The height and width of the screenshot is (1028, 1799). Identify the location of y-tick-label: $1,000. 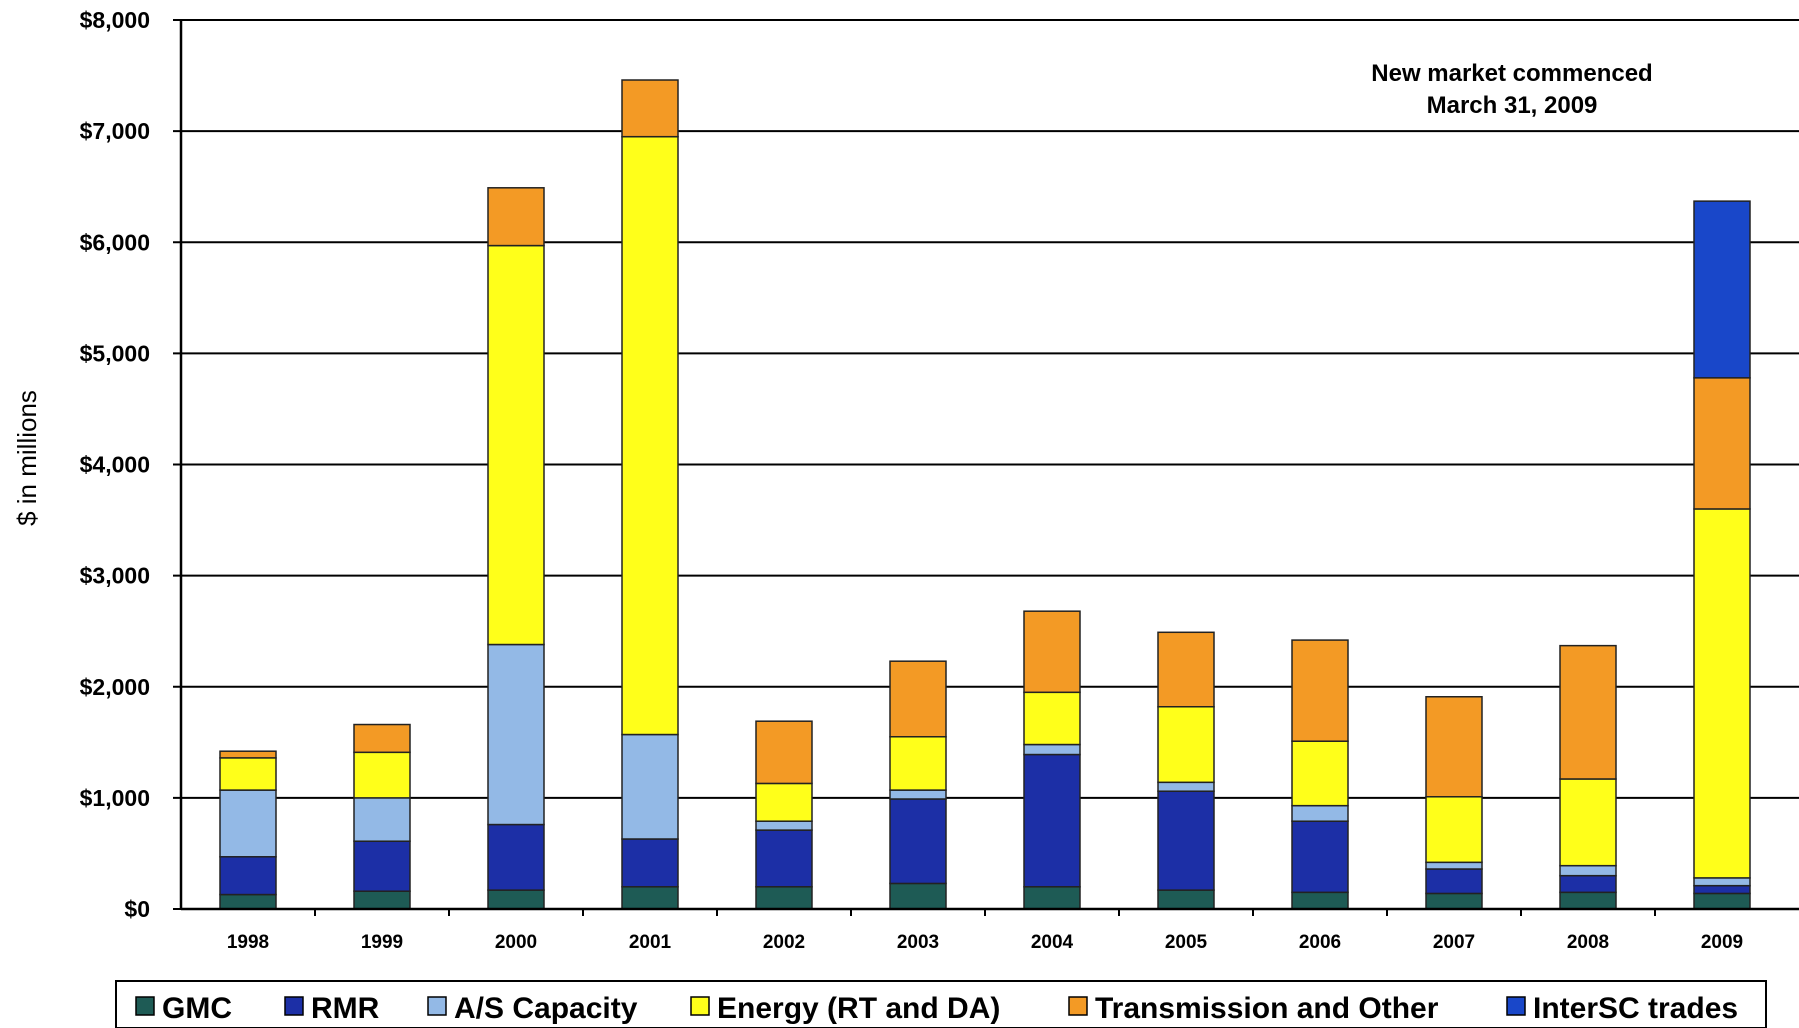
(115, 798).